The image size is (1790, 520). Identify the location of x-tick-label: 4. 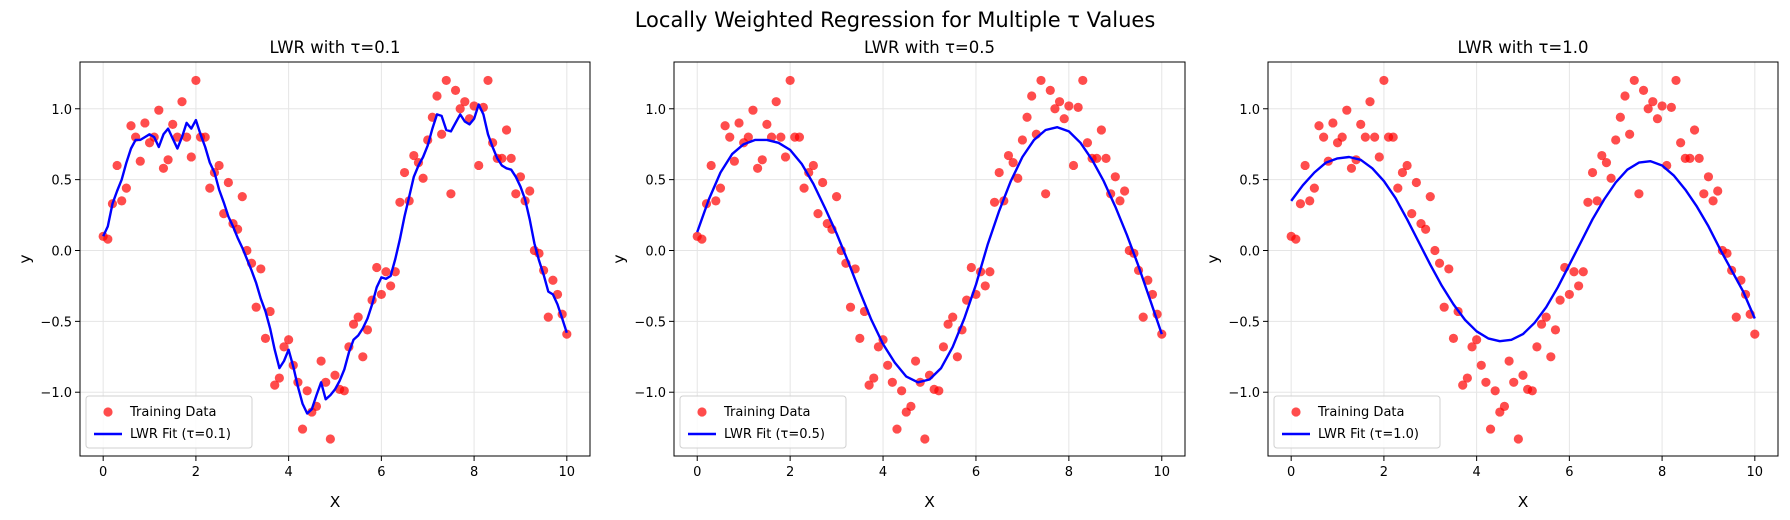
(883, 472).